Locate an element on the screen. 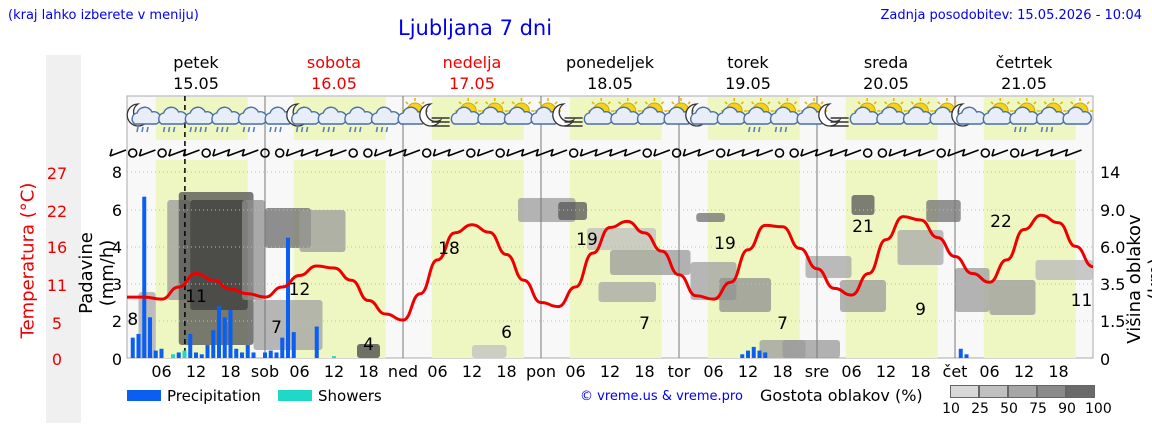 This screenshot has width=1152, height=443. temperature-axis-title: Temperatura (°C) is located at coordinates (28, 260).